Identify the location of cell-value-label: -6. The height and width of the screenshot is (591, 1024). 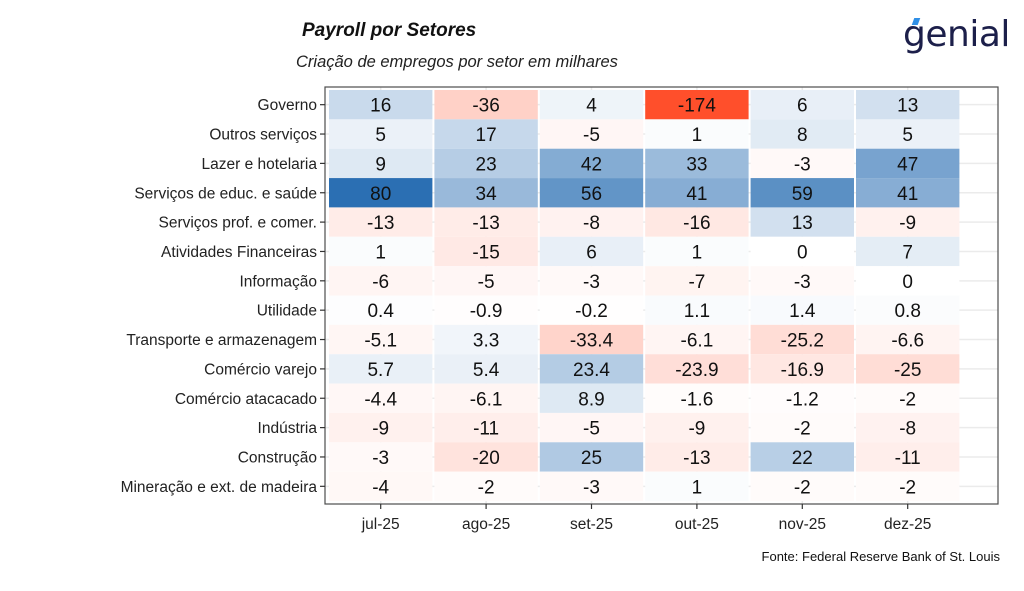
(380, 282).